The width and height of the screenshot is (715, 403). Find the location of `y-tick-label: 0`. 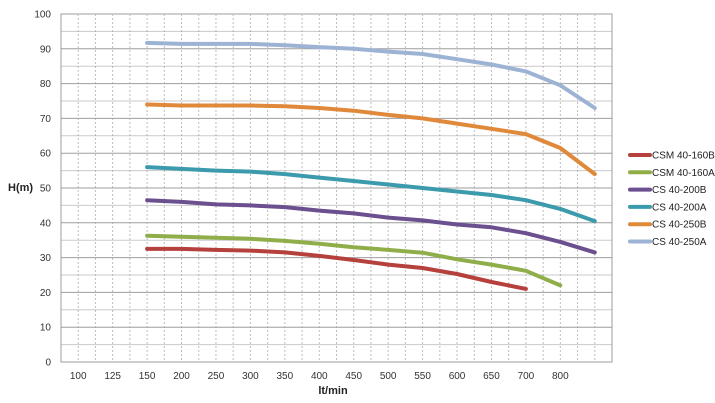

y-tick-label: 0 is located at coordinates (48, 363).